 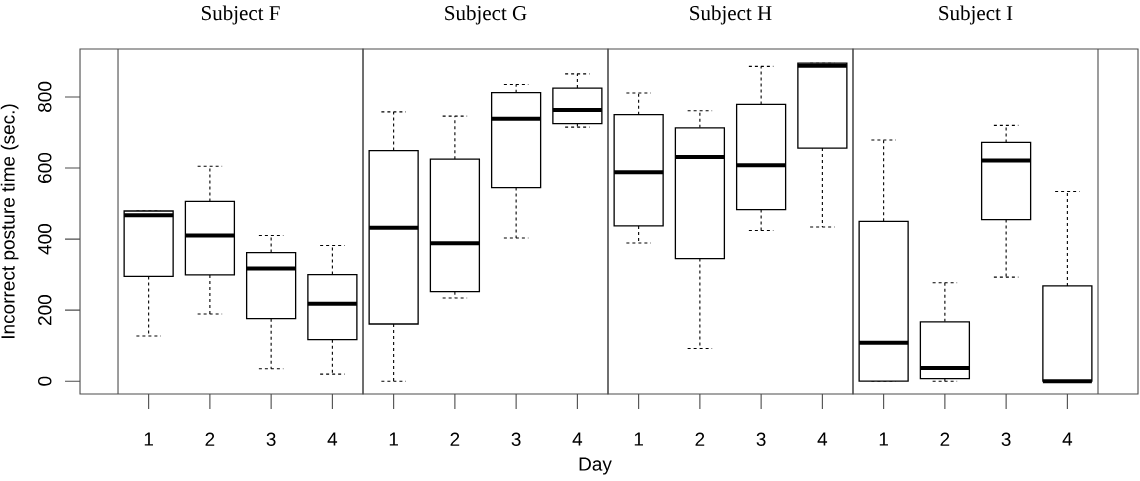 I want to click on y-tick-label: 600, so click(x=45, y=167).